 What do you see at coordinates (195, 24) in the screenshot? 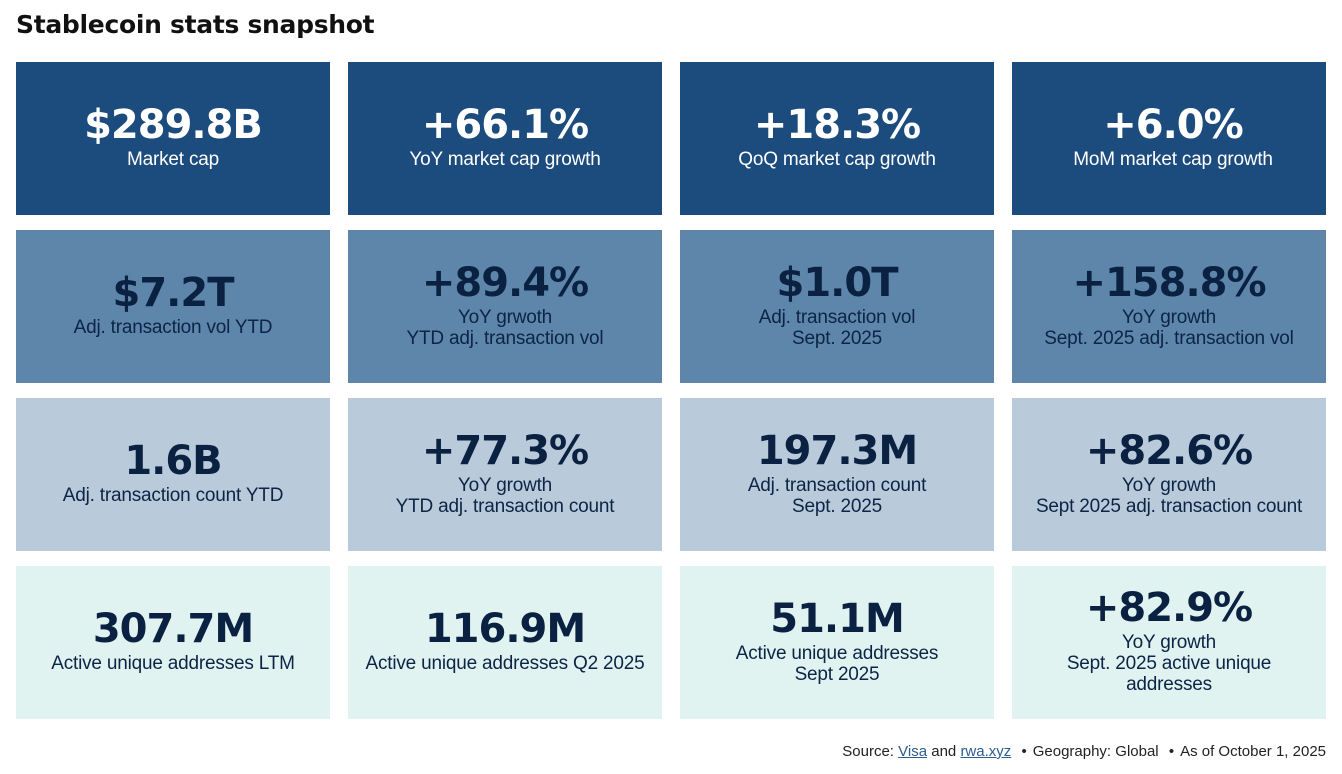
I see `page-title: Stablecoin stats snapshot` at bounding box center [195, 24].